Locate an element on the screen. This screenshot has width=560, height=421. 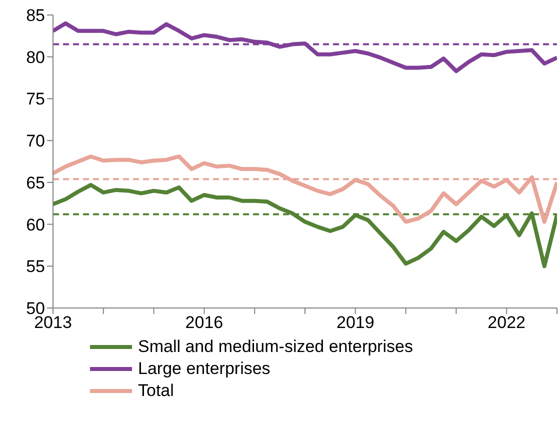
legend-label: Large enterprises is located at coordinates (204, 369).